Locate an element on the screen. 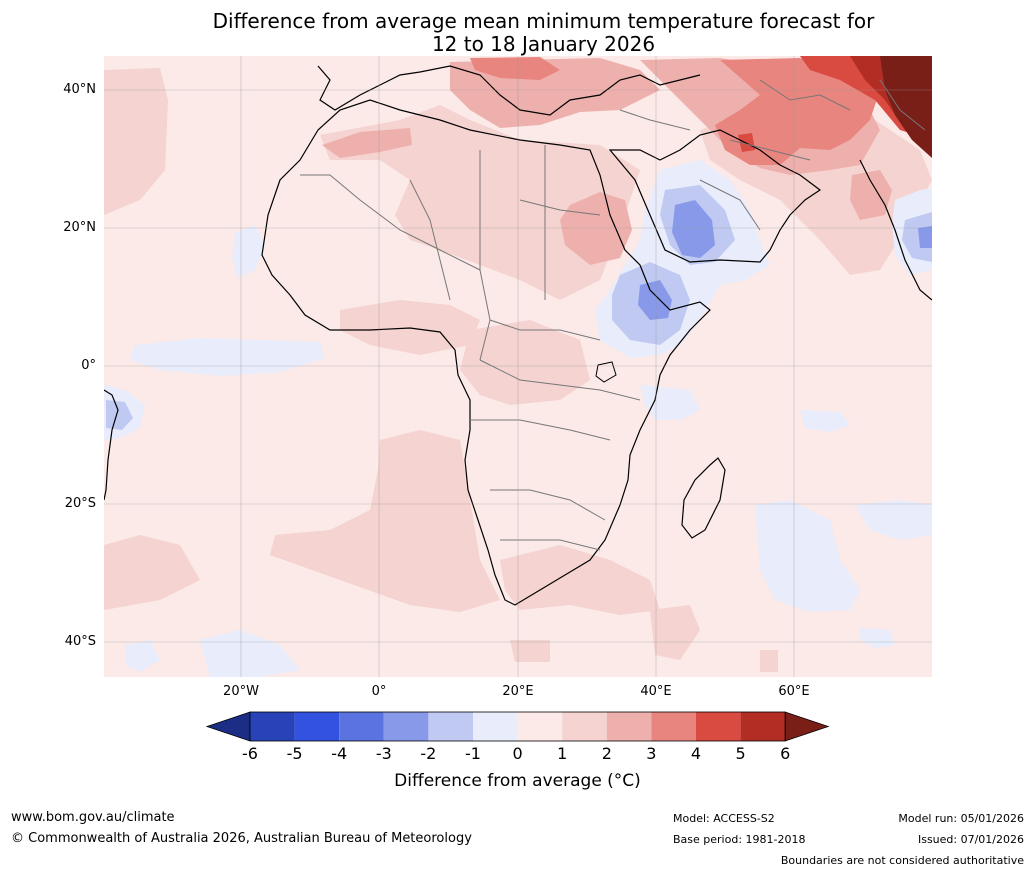 The height and width of the screenshot is (873, 1035). warm-anomaly-madagascar-south is located at coordinates (675, 632).